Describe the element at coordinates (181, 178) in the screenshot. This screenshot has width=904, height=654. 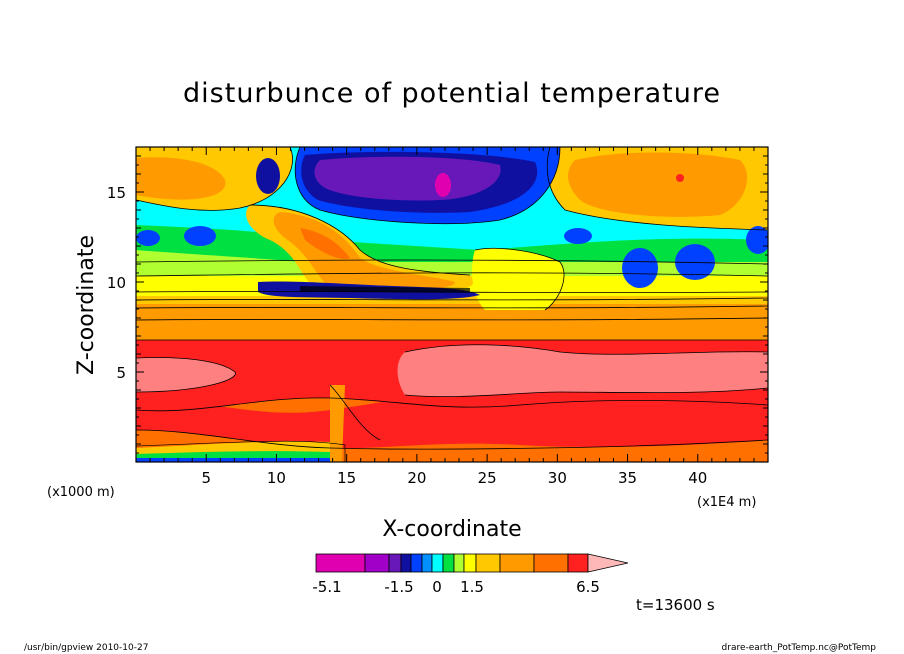
I see `field-upper-left-orange` at that location.